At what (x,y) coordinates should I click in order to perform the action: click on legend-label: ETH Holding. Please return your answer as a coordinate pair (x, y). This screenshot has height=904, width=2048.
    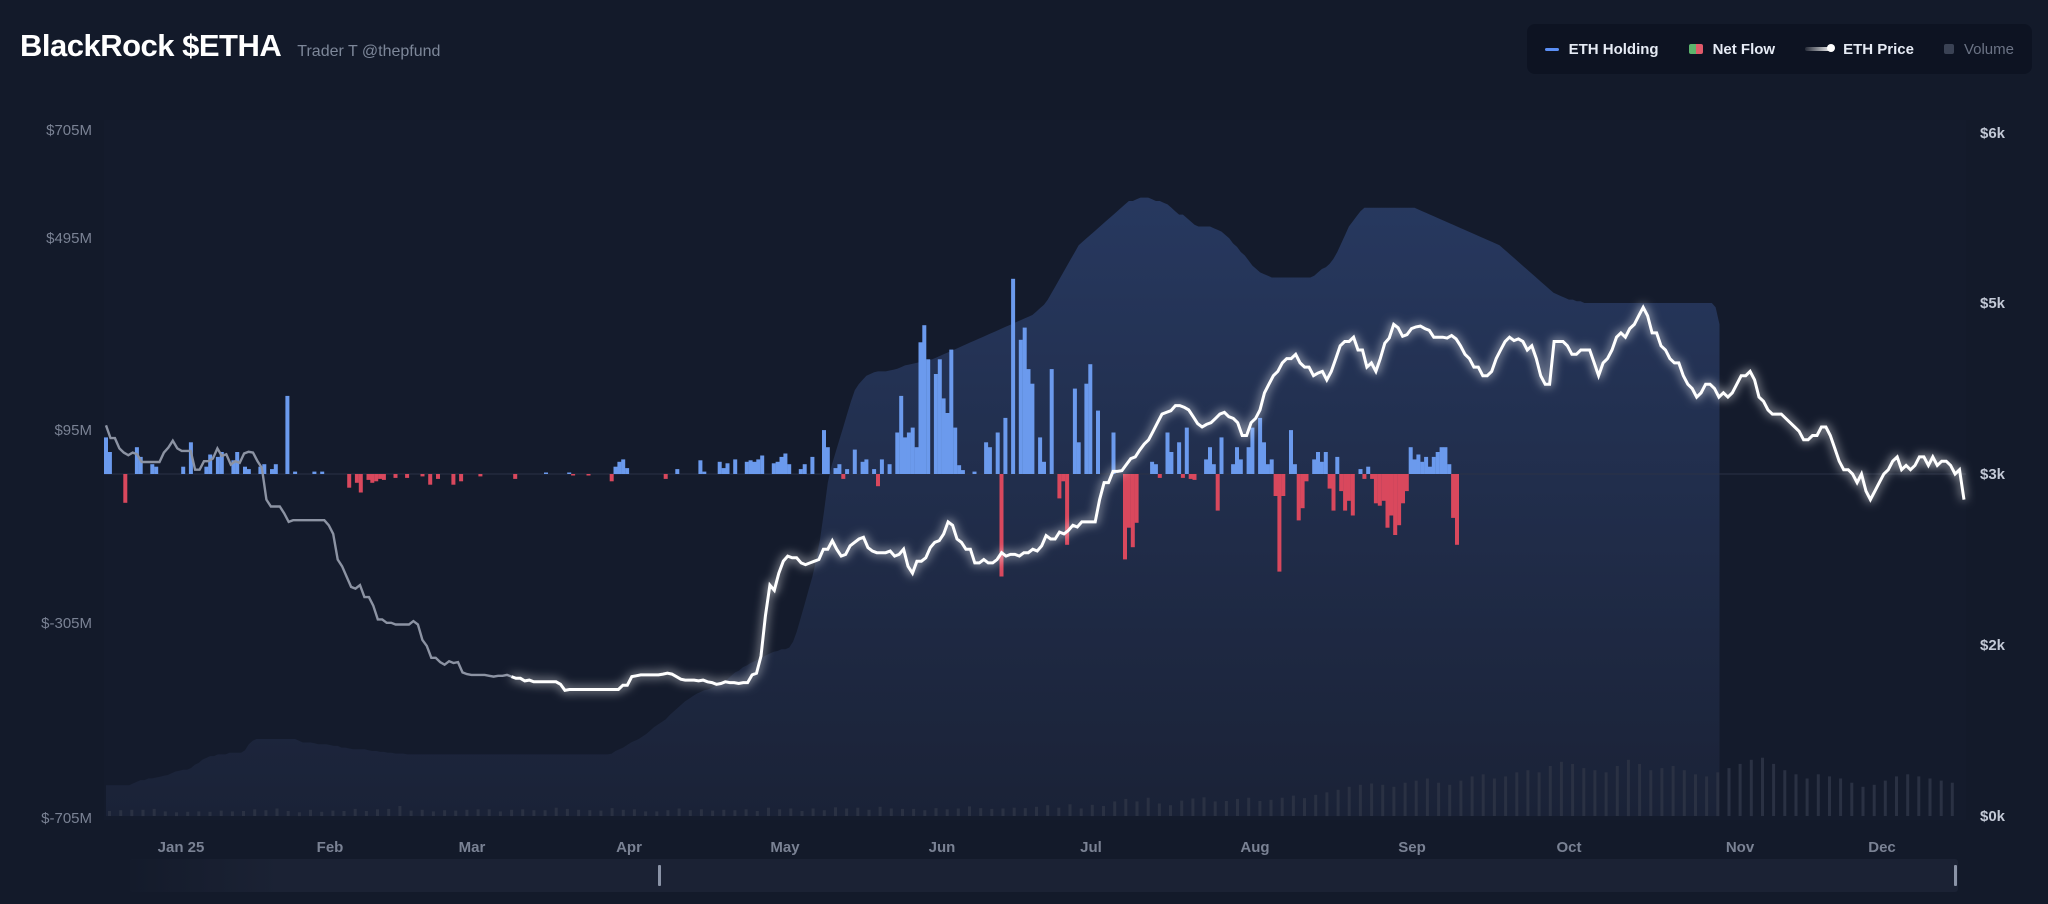
    Looking at the image, I should click on (1613, 49).